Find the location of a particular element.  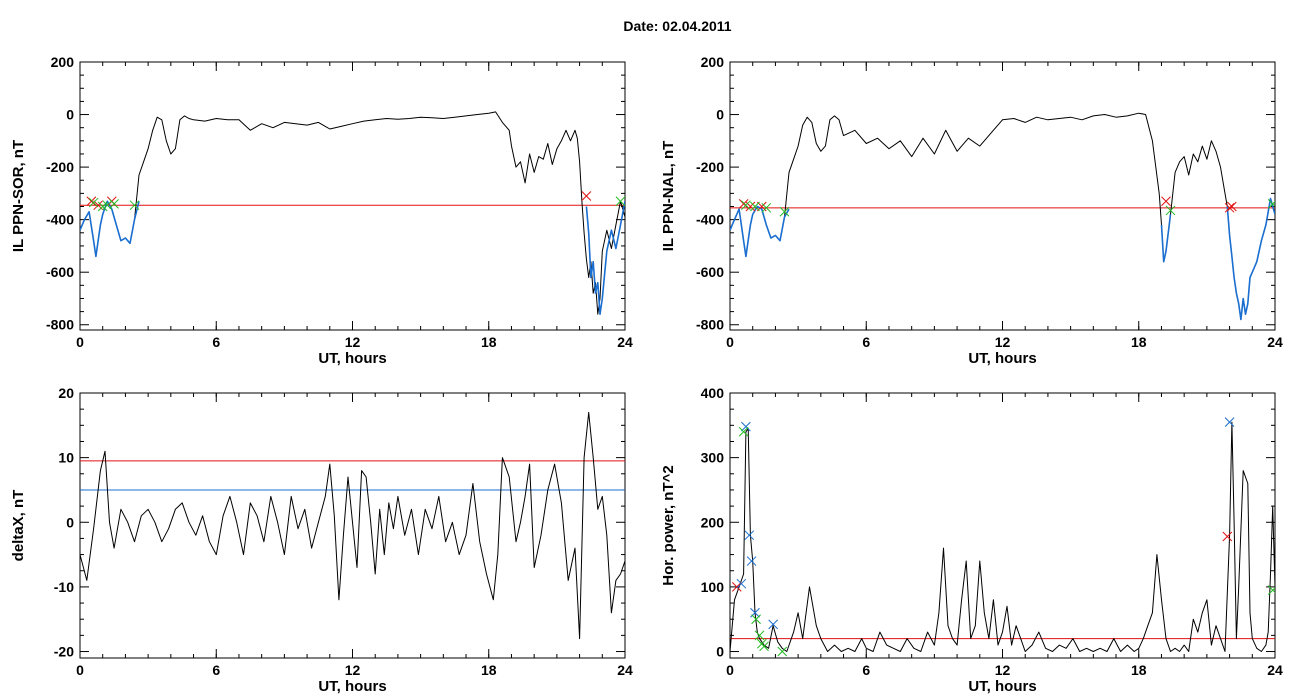

y-axis-label: IL PPN-SOR, nT is located at coordinates (18, 196).